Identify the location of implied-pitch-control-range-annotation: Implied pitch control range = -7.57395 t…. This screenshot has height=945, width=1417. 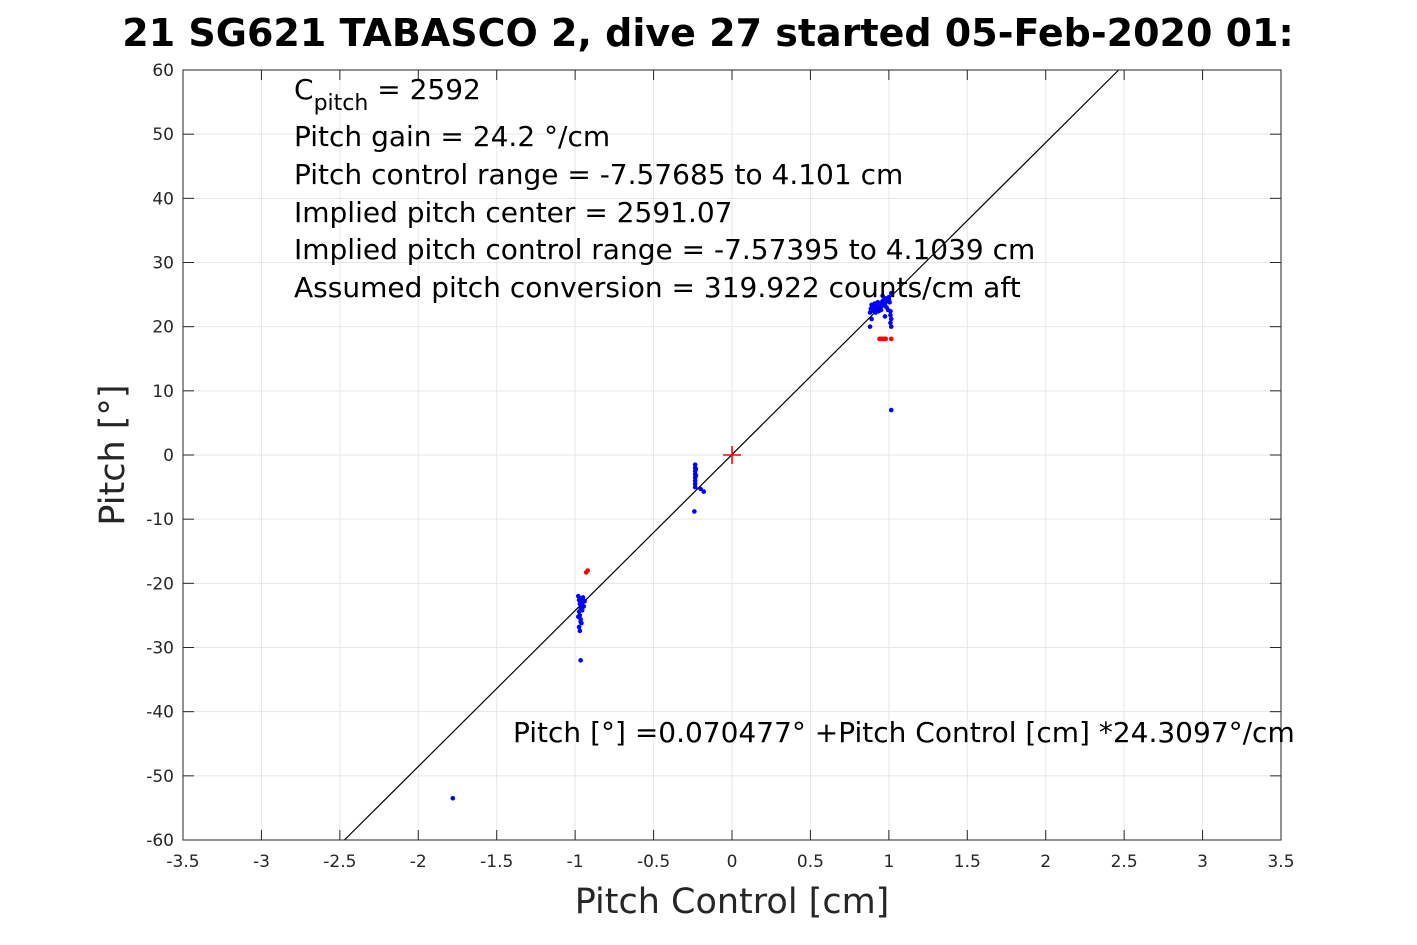
(664, 249).